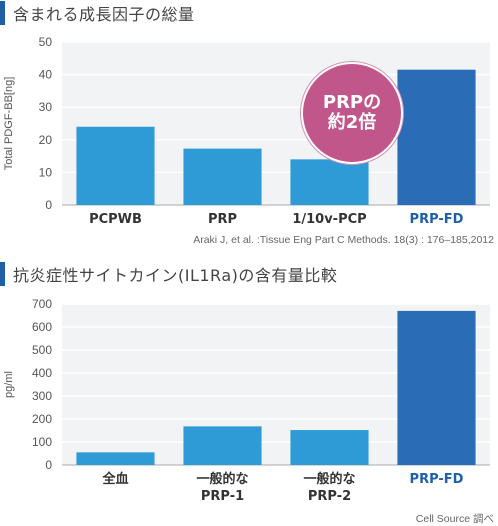 Image resolution: width=498 pixels, height=526 pixels. I want to click on y-tick-label: 300, so click(42, 396).